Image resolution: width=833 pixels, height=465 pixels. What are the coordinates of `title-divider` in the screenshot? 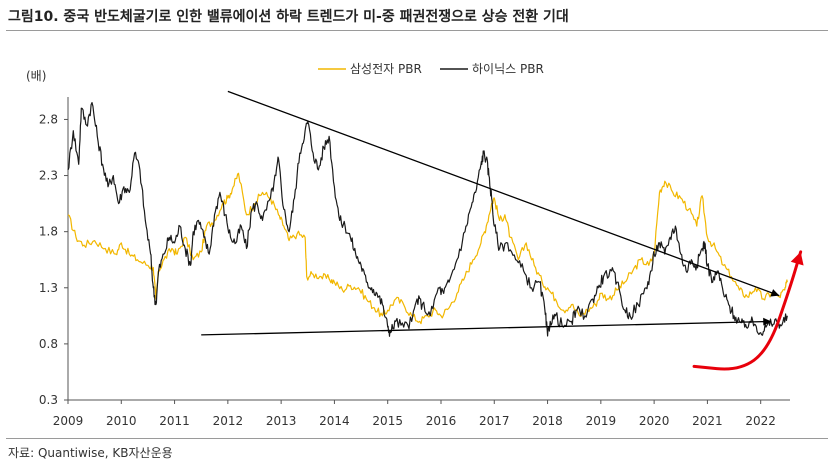 It's located at (417, 30).